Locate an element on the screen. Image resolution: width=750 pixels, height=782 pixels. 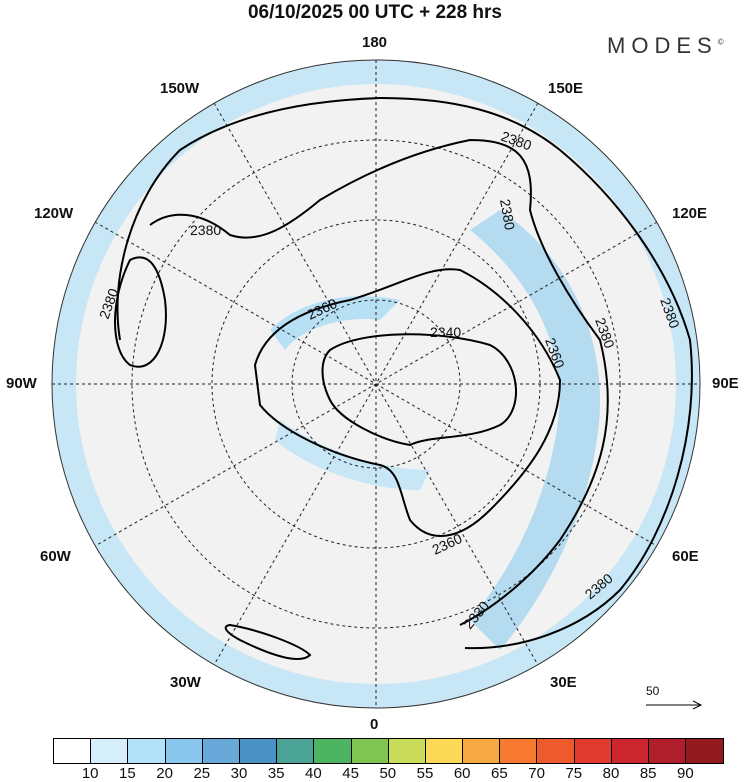
jet-band is located at coordinates (535, 430).